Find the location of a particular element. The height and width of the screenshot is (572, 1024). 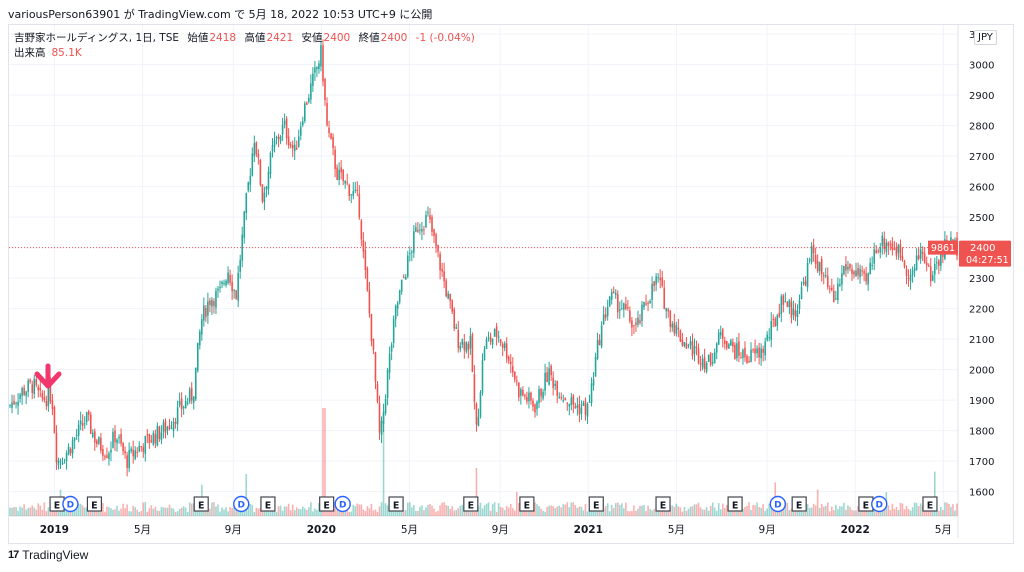

volume-legend: 出来高 85.1K is located at coordinates (48, 52).